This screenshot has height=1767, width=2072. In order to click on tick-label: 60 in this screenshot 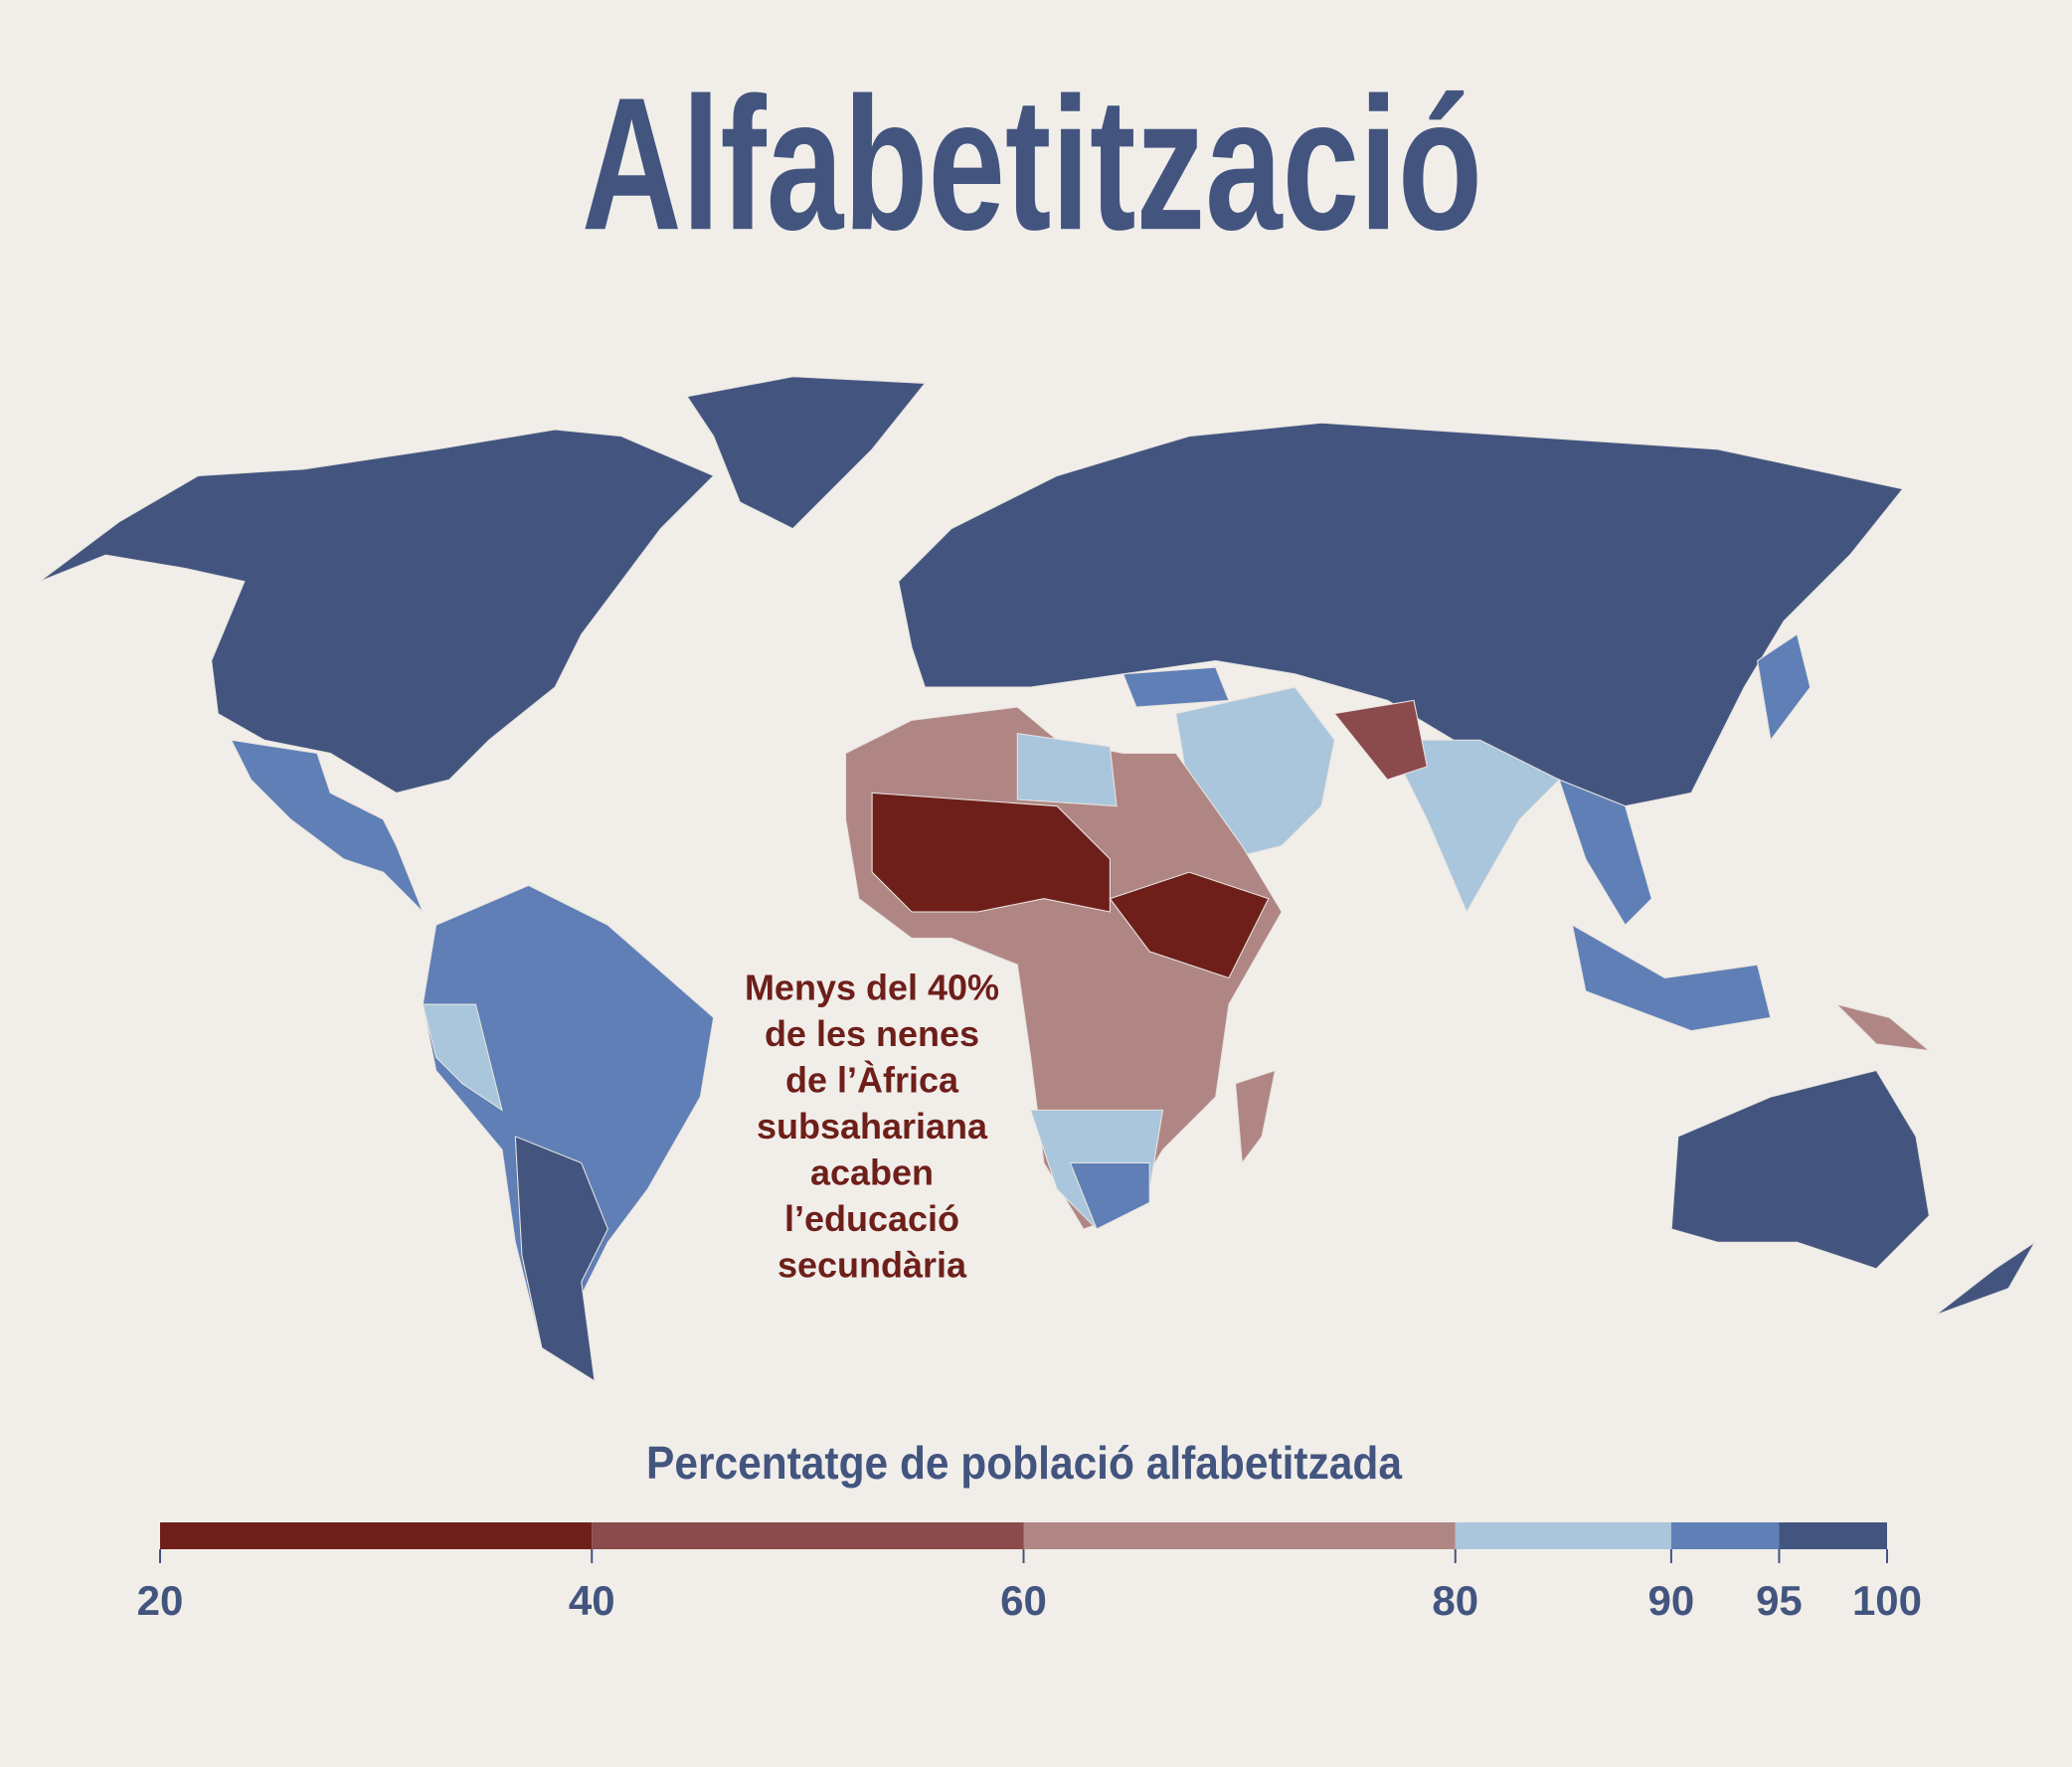, I will do `click(1024, 1601)`.